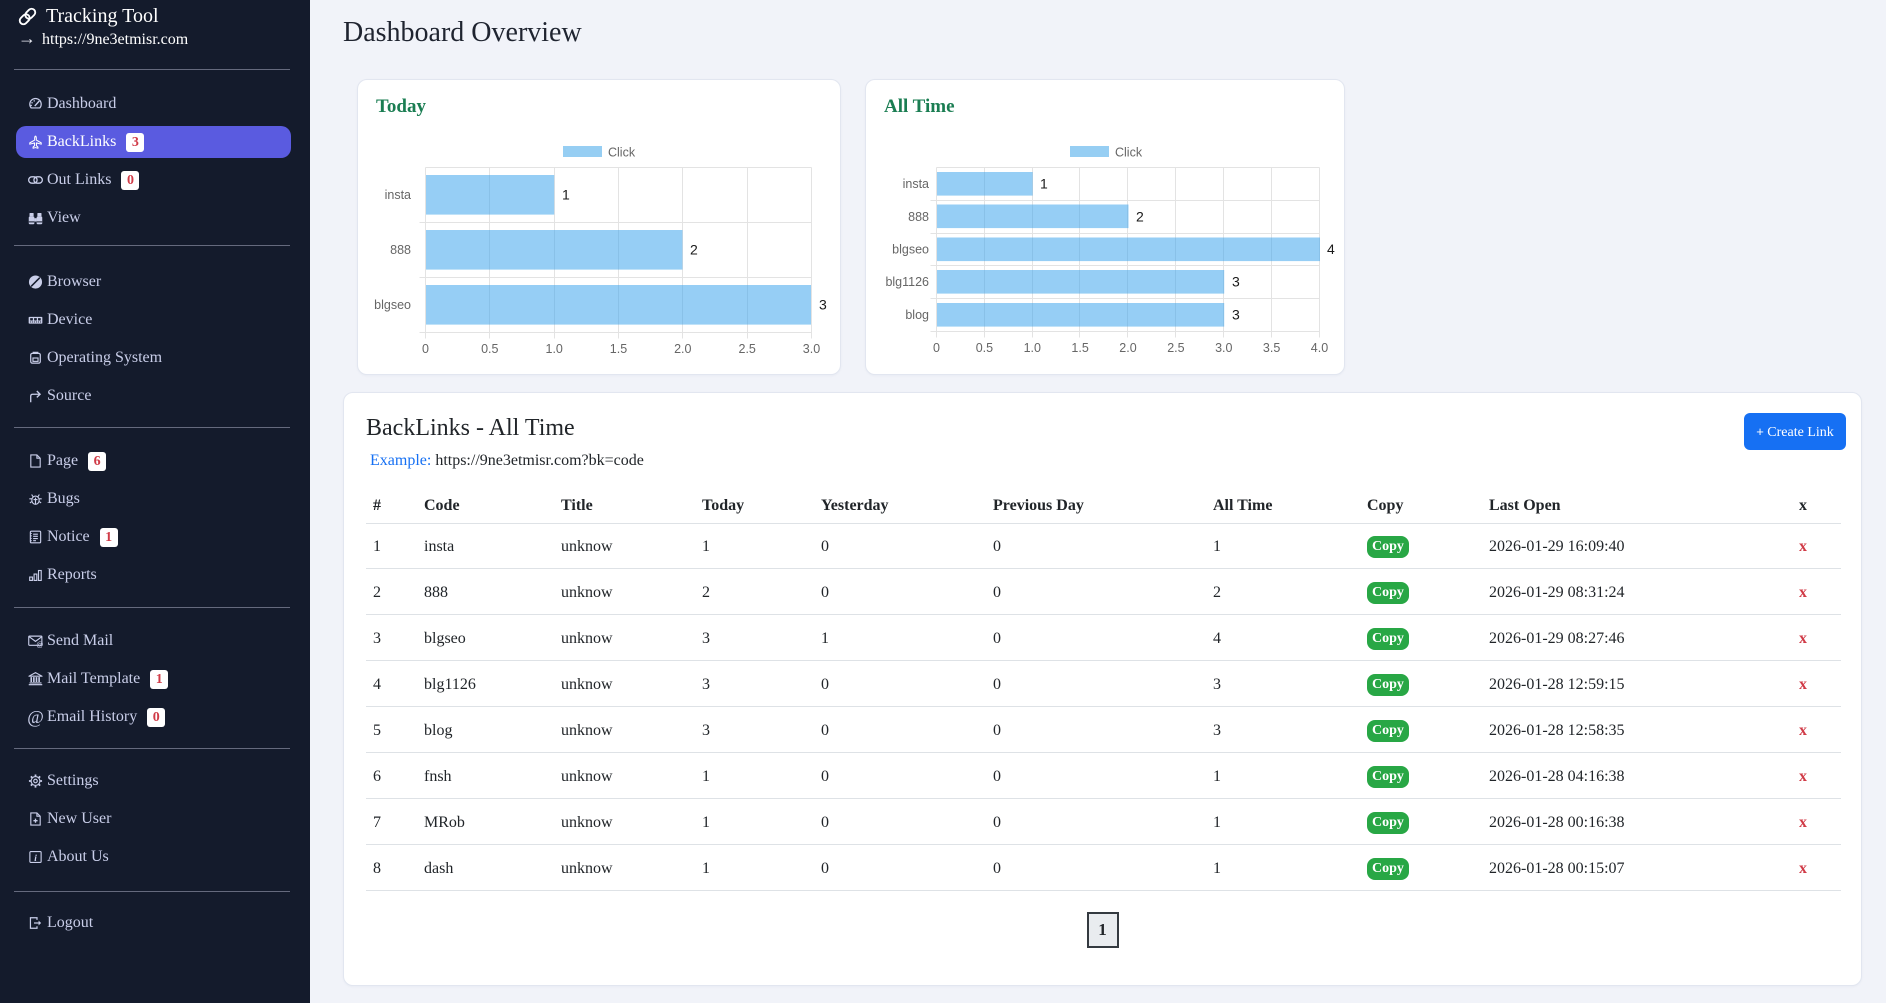  I want to click on svg-text: 4, so click(1331, 249).